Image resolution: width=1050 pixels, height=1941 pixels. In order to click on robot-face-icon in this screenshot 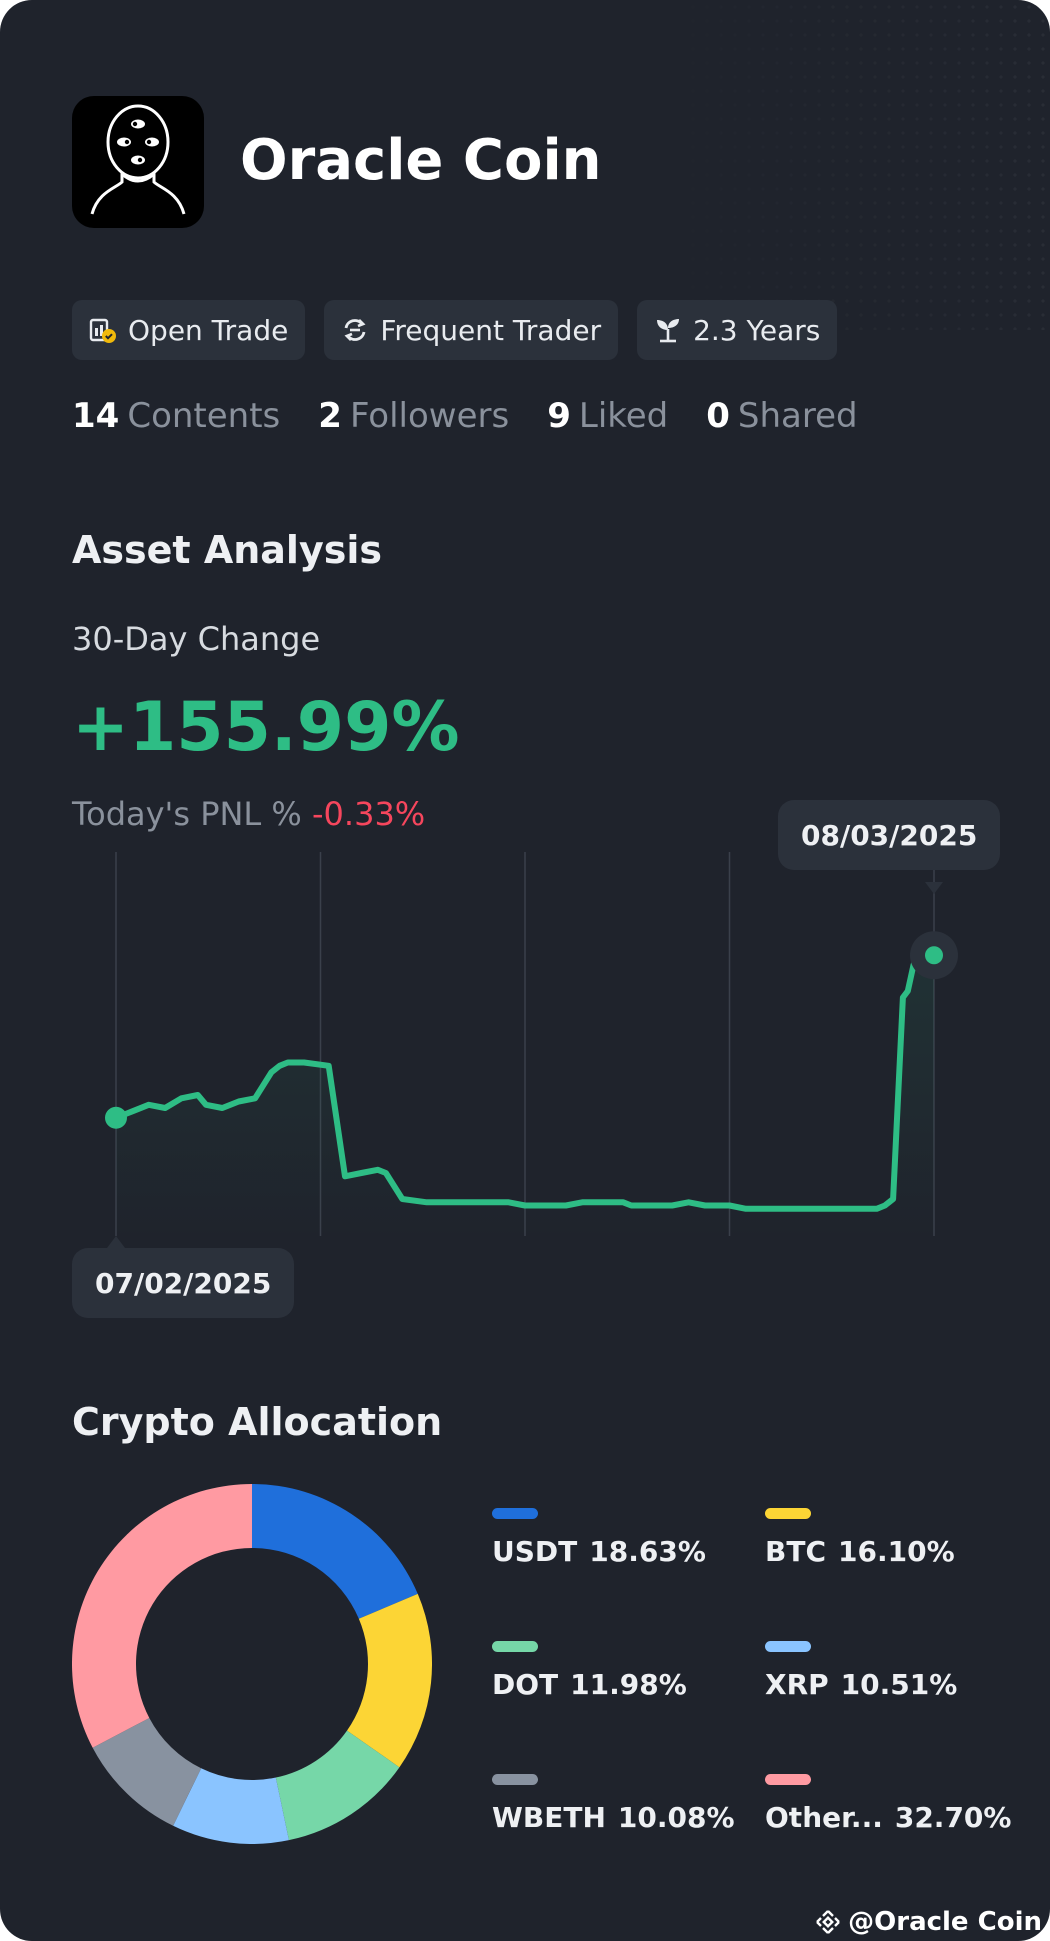, I will do `click(138, 159)`.